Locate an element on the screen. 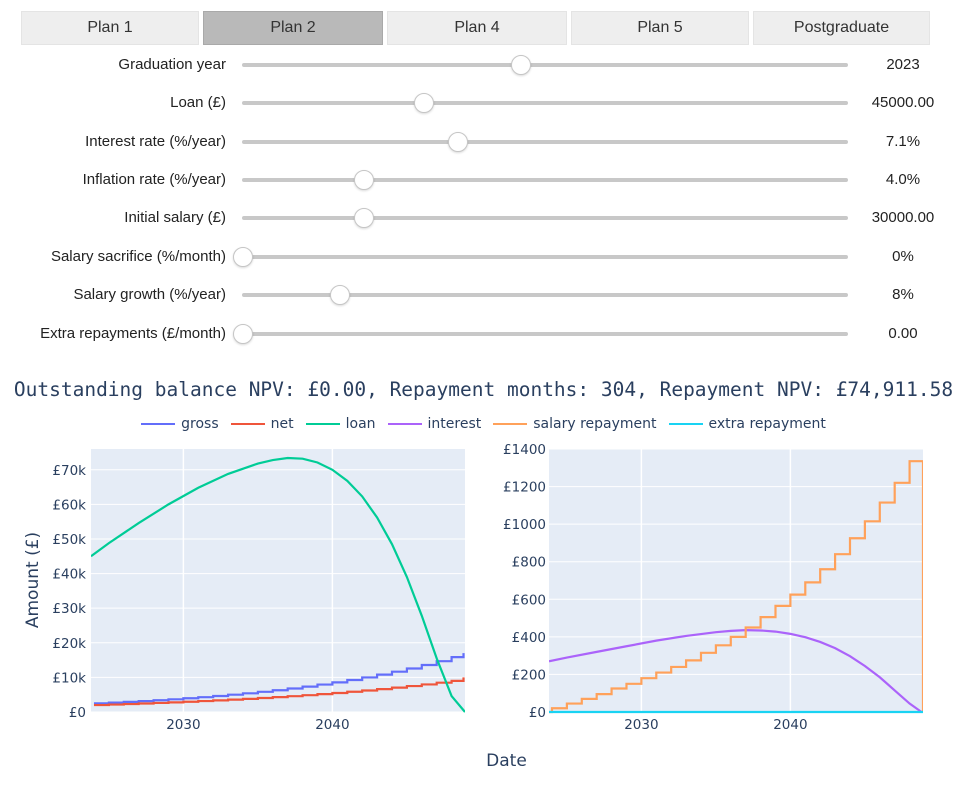 This screenshot has width=967, height=791. slider-row: Salary growth (%/year) 8% is located at coordinates (483, 295).